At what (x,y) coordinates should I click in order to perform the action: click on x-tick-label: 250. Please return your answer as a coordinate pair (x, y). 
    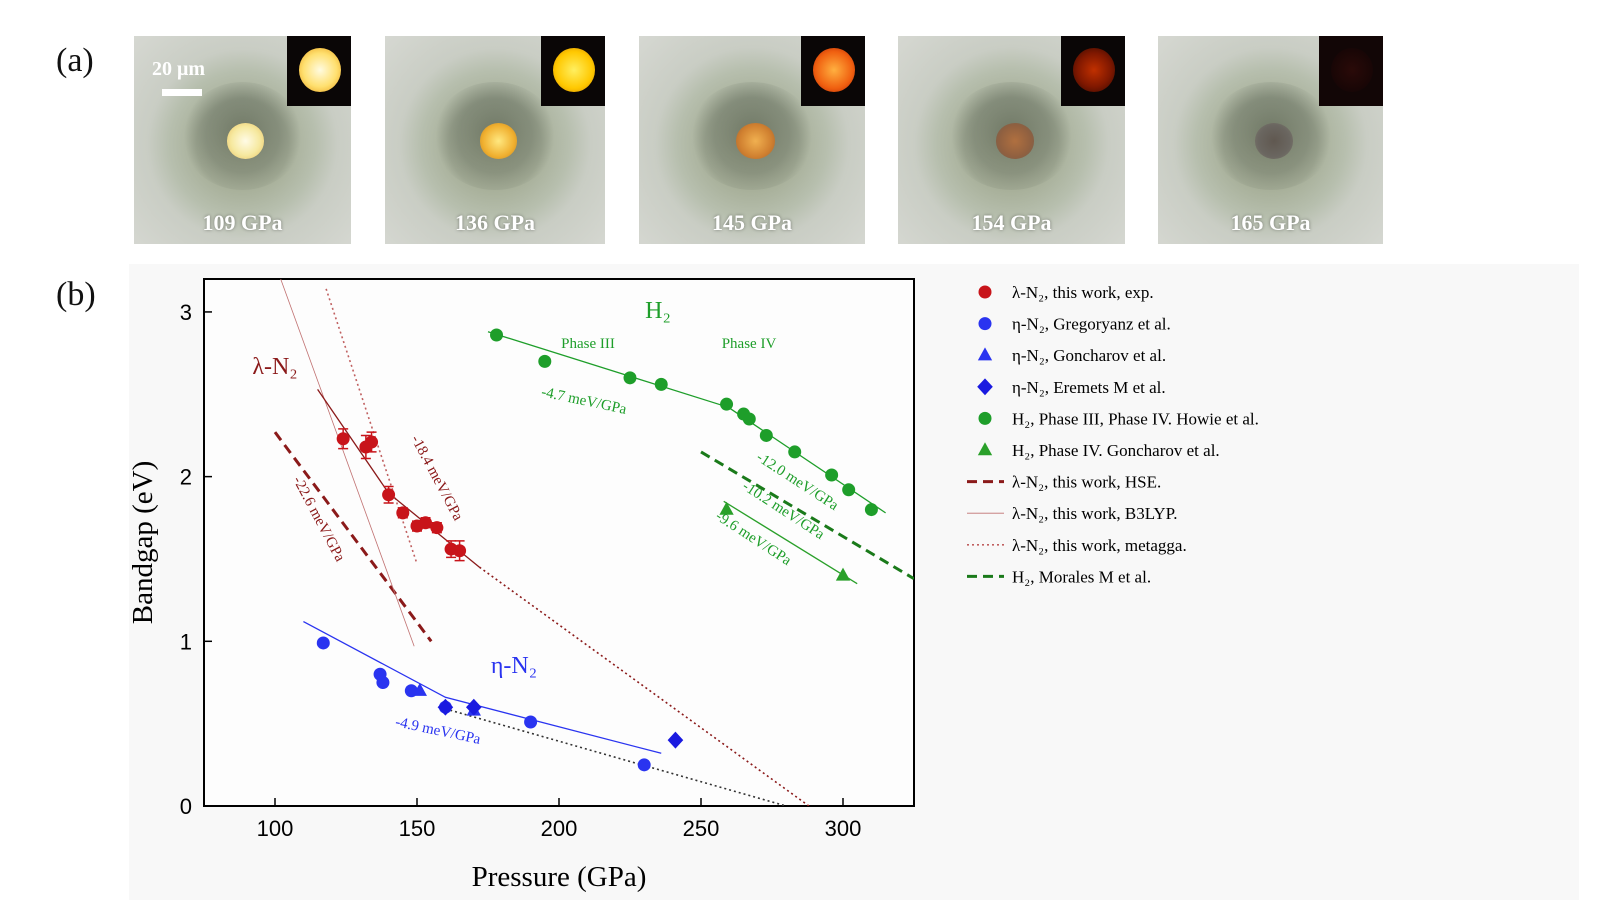
    Looking at the image, I should click on (701, 828).